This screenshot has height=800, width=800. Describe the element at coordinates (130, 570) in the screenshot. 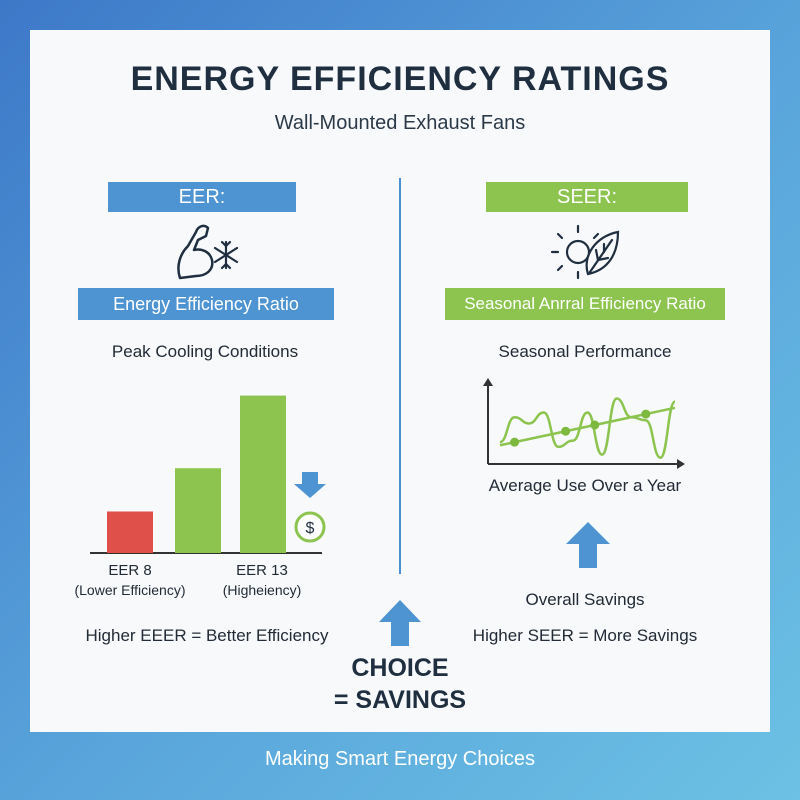

I see `eer-low-label: EER 8` at that location.